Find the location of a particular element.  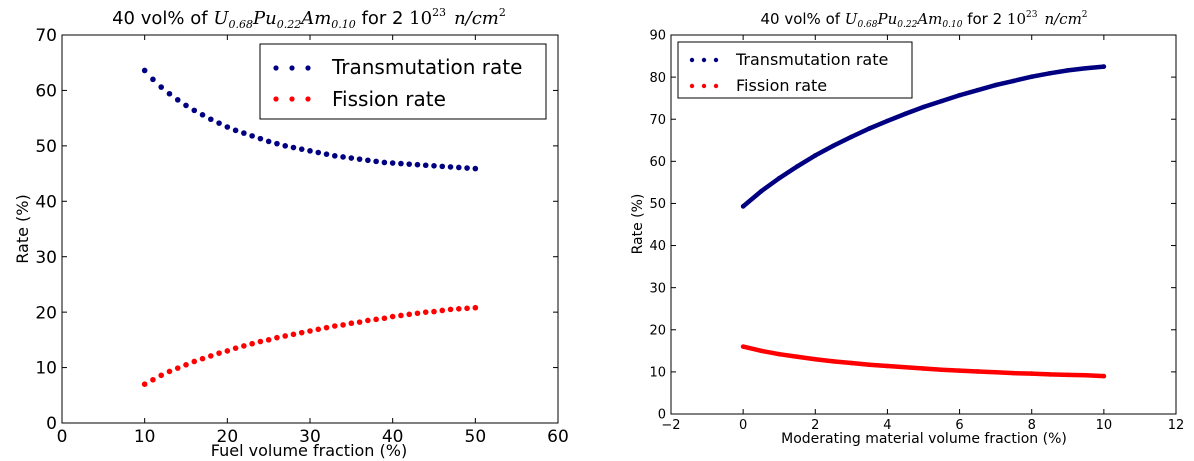

right-y-tick-label: 80 is located at coordinates (657, 78).